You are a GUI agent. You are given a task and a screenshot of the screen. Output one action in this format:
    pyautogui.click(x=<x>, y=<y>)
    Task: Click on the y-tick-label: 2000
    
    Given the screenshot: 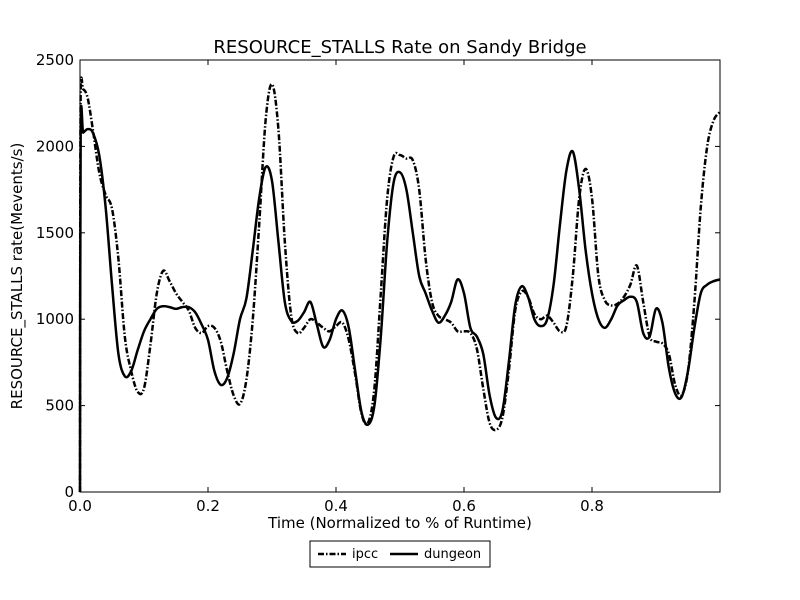 What is the action you would take?
    pyautogui.click(x=55, y=146)
    